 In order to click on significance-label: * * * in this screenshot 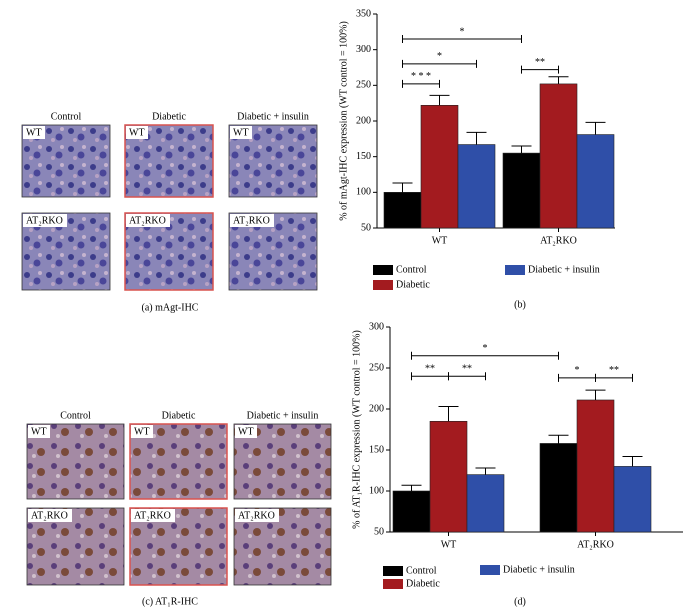, I will do `click(421, 76)`.